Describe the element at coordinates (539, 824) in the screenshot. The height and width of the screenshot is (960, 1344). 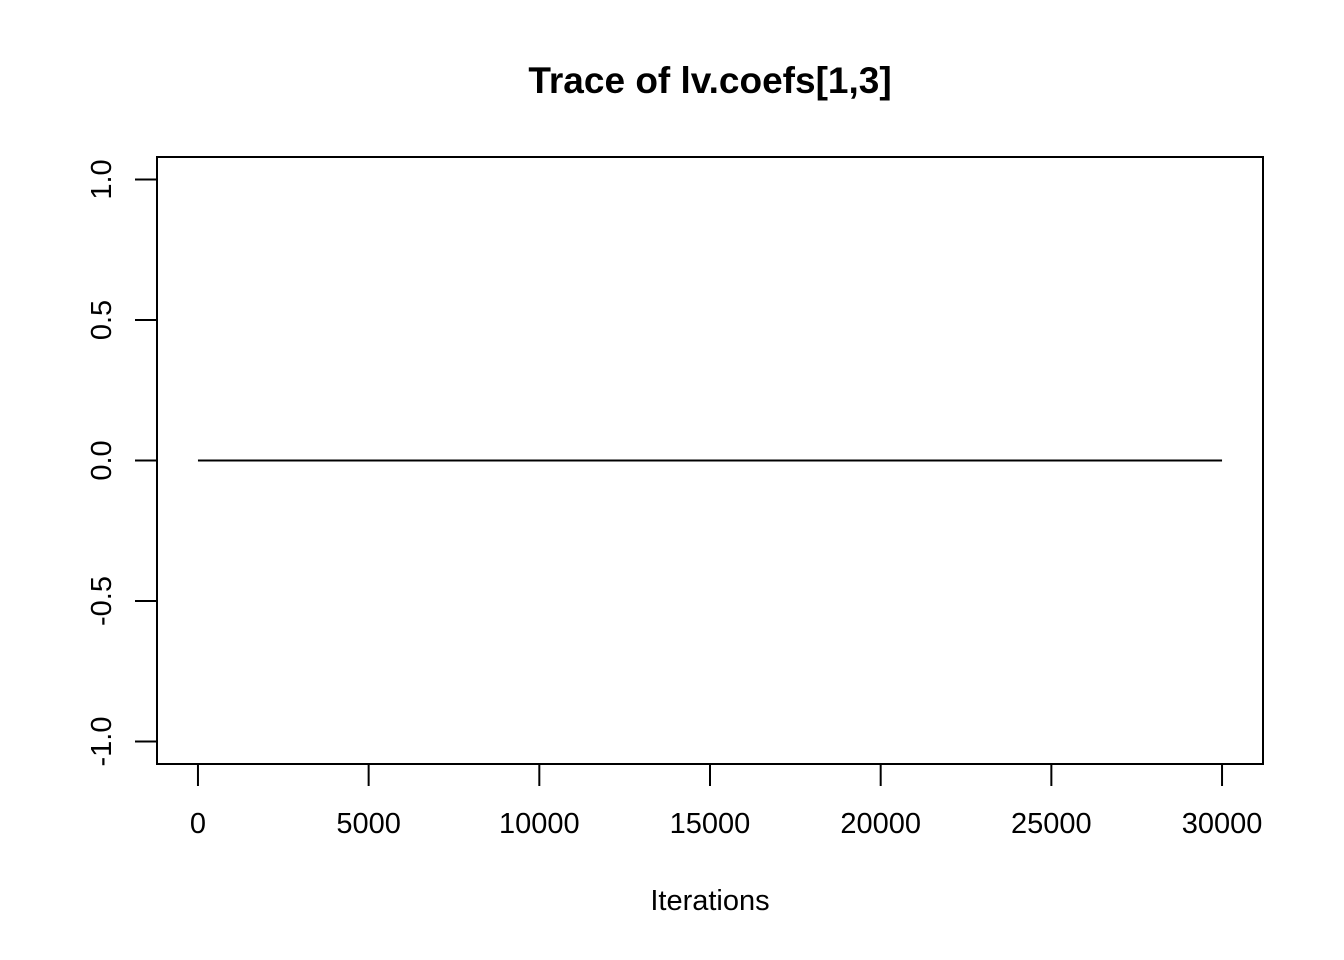
I see `x-tick-label: 10000` at that location.